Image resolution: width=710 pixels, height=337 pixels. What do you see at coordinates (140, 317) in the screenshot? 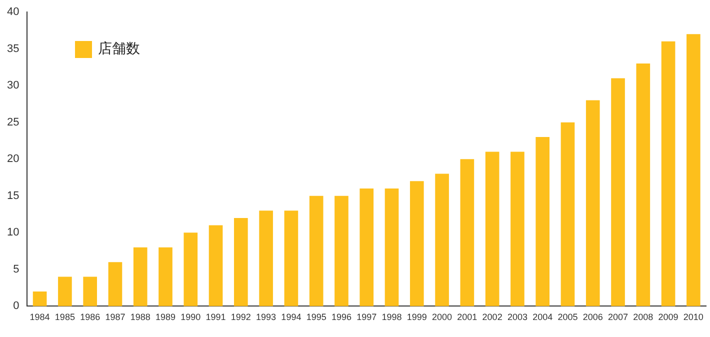
I see `x-tick-label: 1988` at bounding box center [140, 317].